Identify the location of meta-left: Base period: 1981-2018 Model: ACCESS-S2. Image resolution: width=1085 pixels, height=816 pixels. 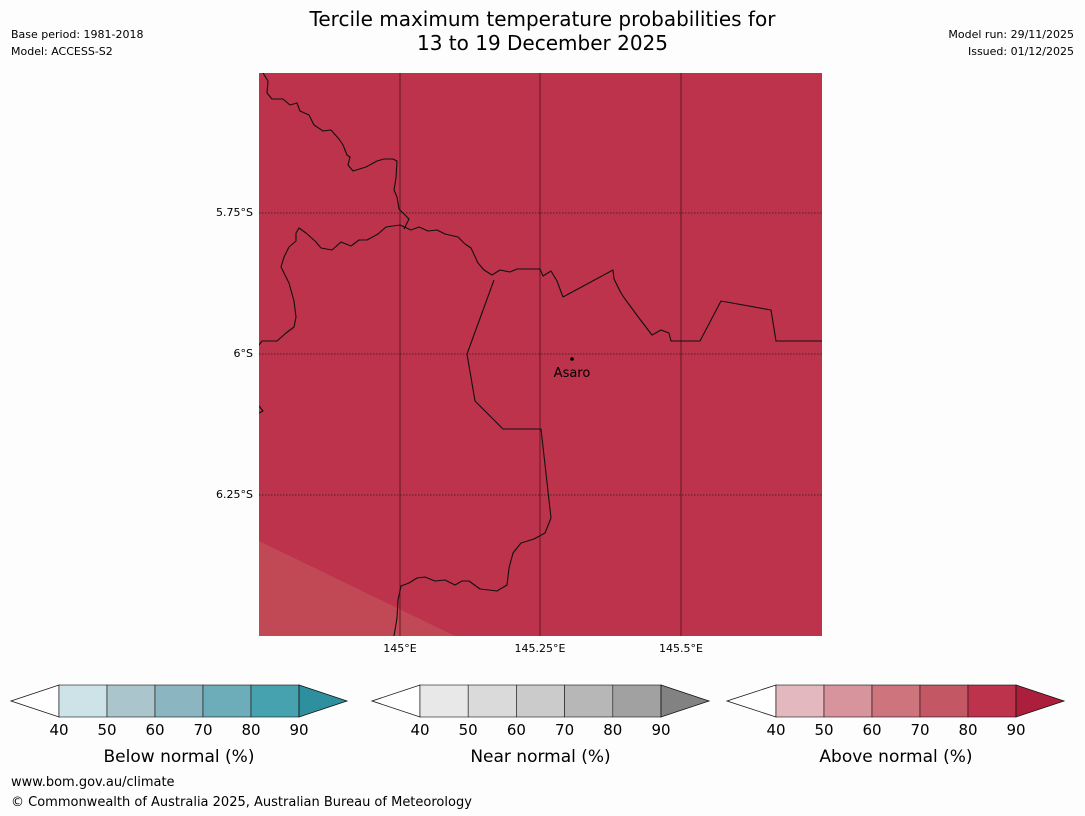
(77, 43).